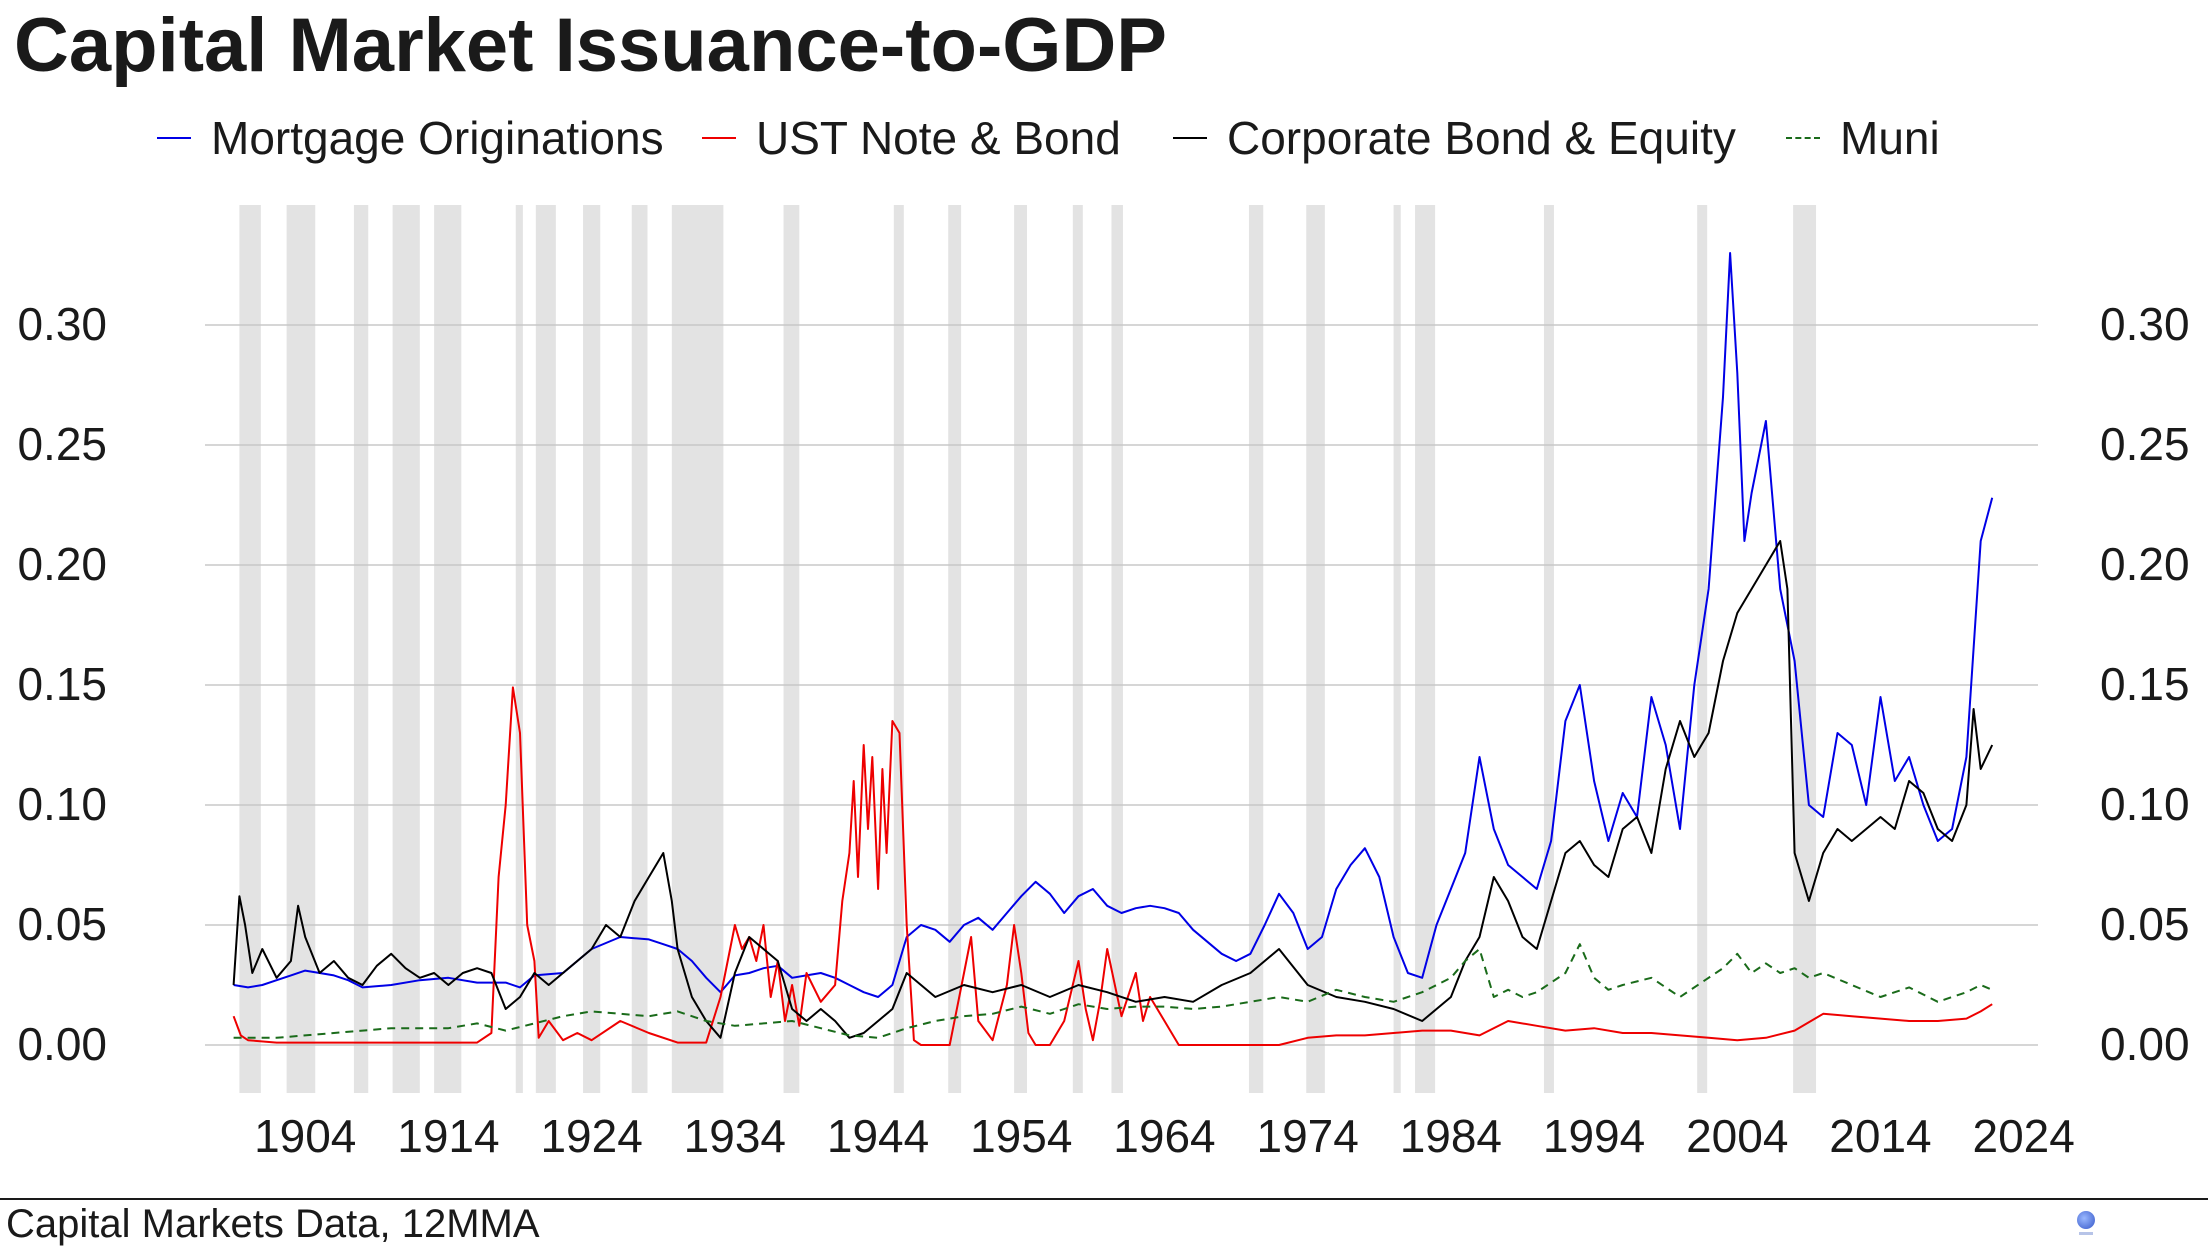 This screenshot has width=2208, height=1248. What do you see at coordinates (174, 138) in the screenshot?
I see `legend-swatch-mortgage-originations` at bounding box center [174, 138].